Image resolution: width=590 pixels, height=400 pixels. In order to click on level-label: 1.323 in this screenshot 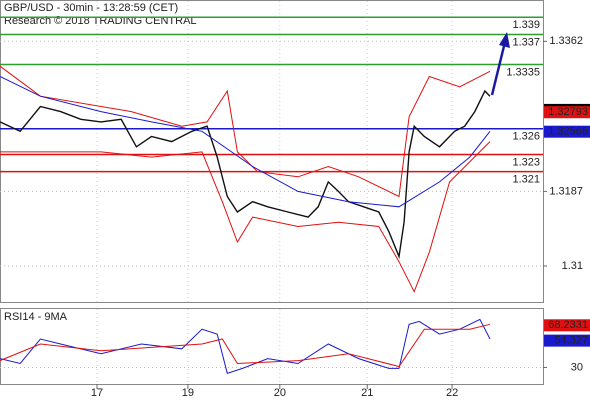, I will do `click(526, 162)`.